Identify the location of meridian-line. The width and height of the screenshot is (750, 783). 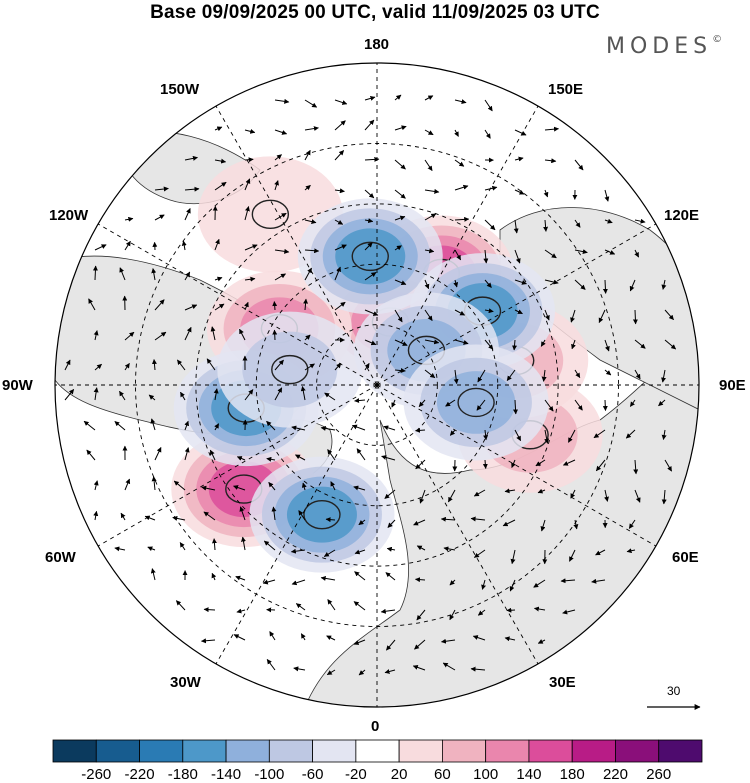
(516, 465).